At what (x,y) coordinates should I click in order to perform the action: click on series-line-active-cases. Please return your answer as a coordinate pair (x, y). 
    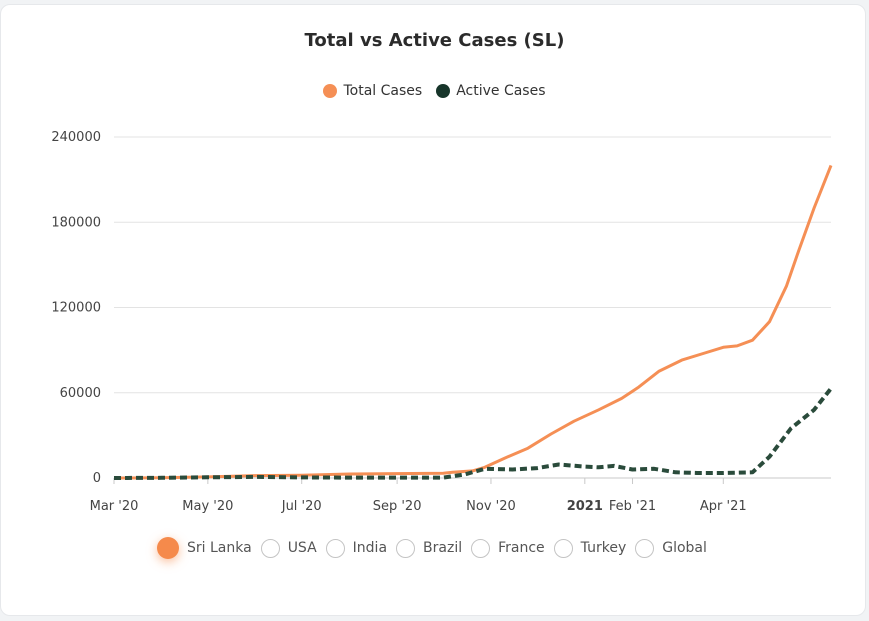
    Looking at the image, I should click on (473, 433).